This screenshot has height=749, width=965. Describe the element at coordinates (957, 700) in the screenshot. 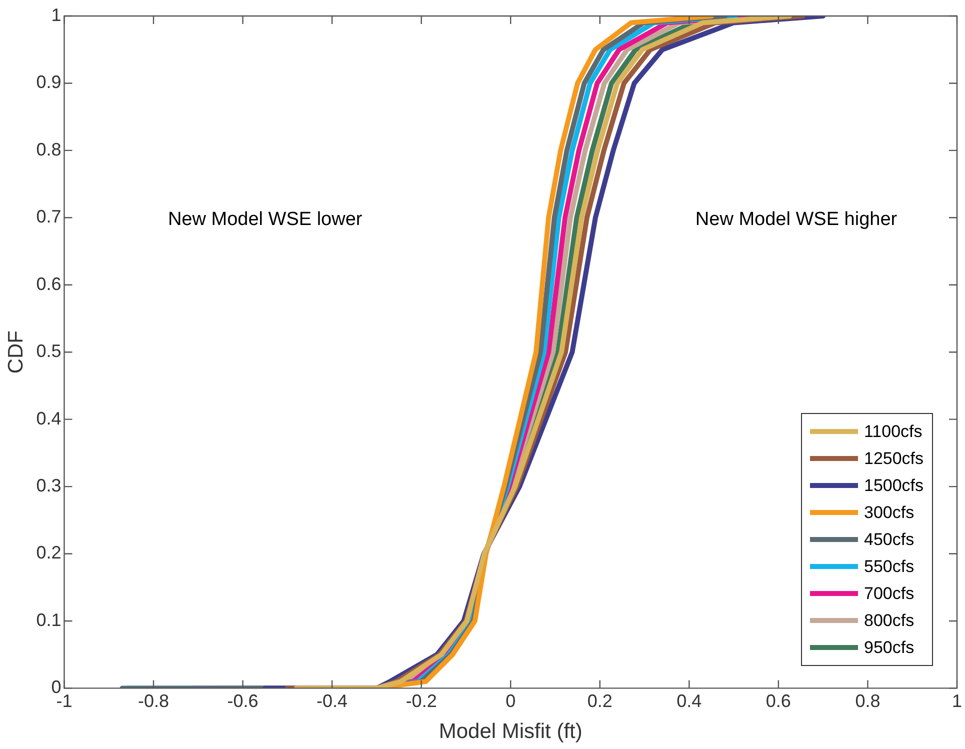

I see `x-tick-label: 1` at that location.